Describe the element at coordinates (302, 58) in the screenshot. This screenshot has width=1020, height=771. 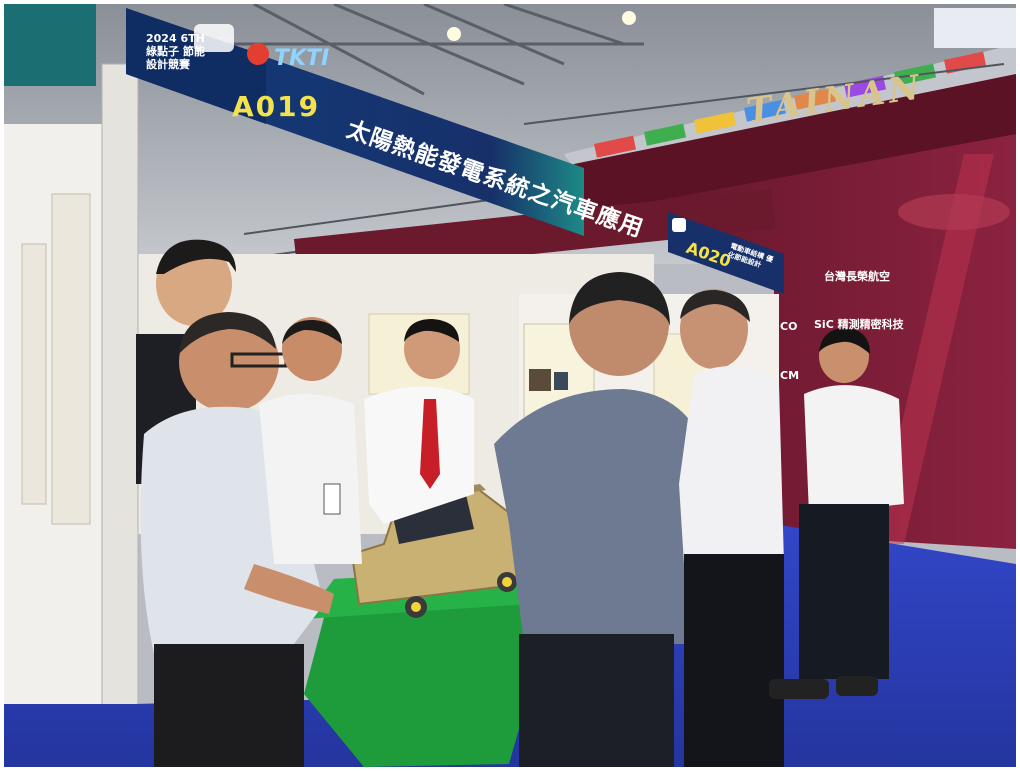
I see `banner-logo-text: TKTI` at that location.